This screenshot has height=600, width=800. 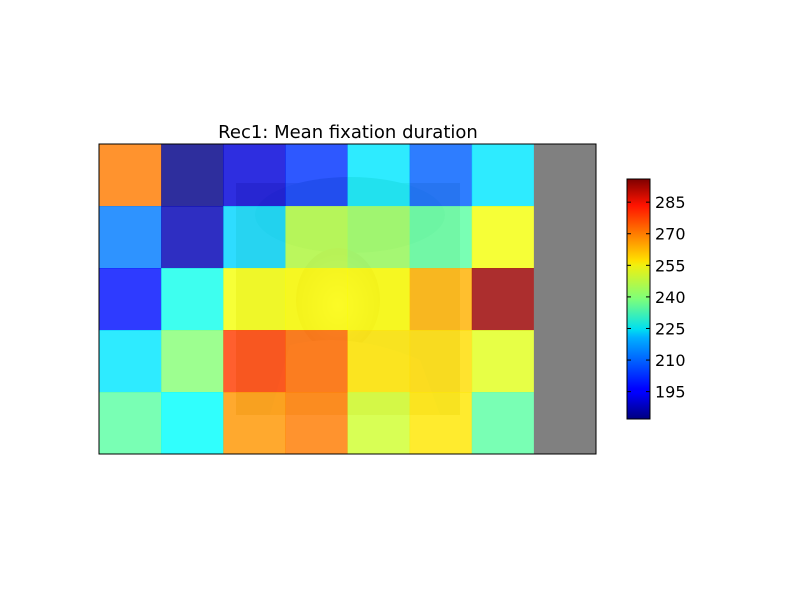 What do you see at coordinates (670, 202) in the screenshot?
I see `colorbar-tick-label: 285` at bounding box center [670, 202].